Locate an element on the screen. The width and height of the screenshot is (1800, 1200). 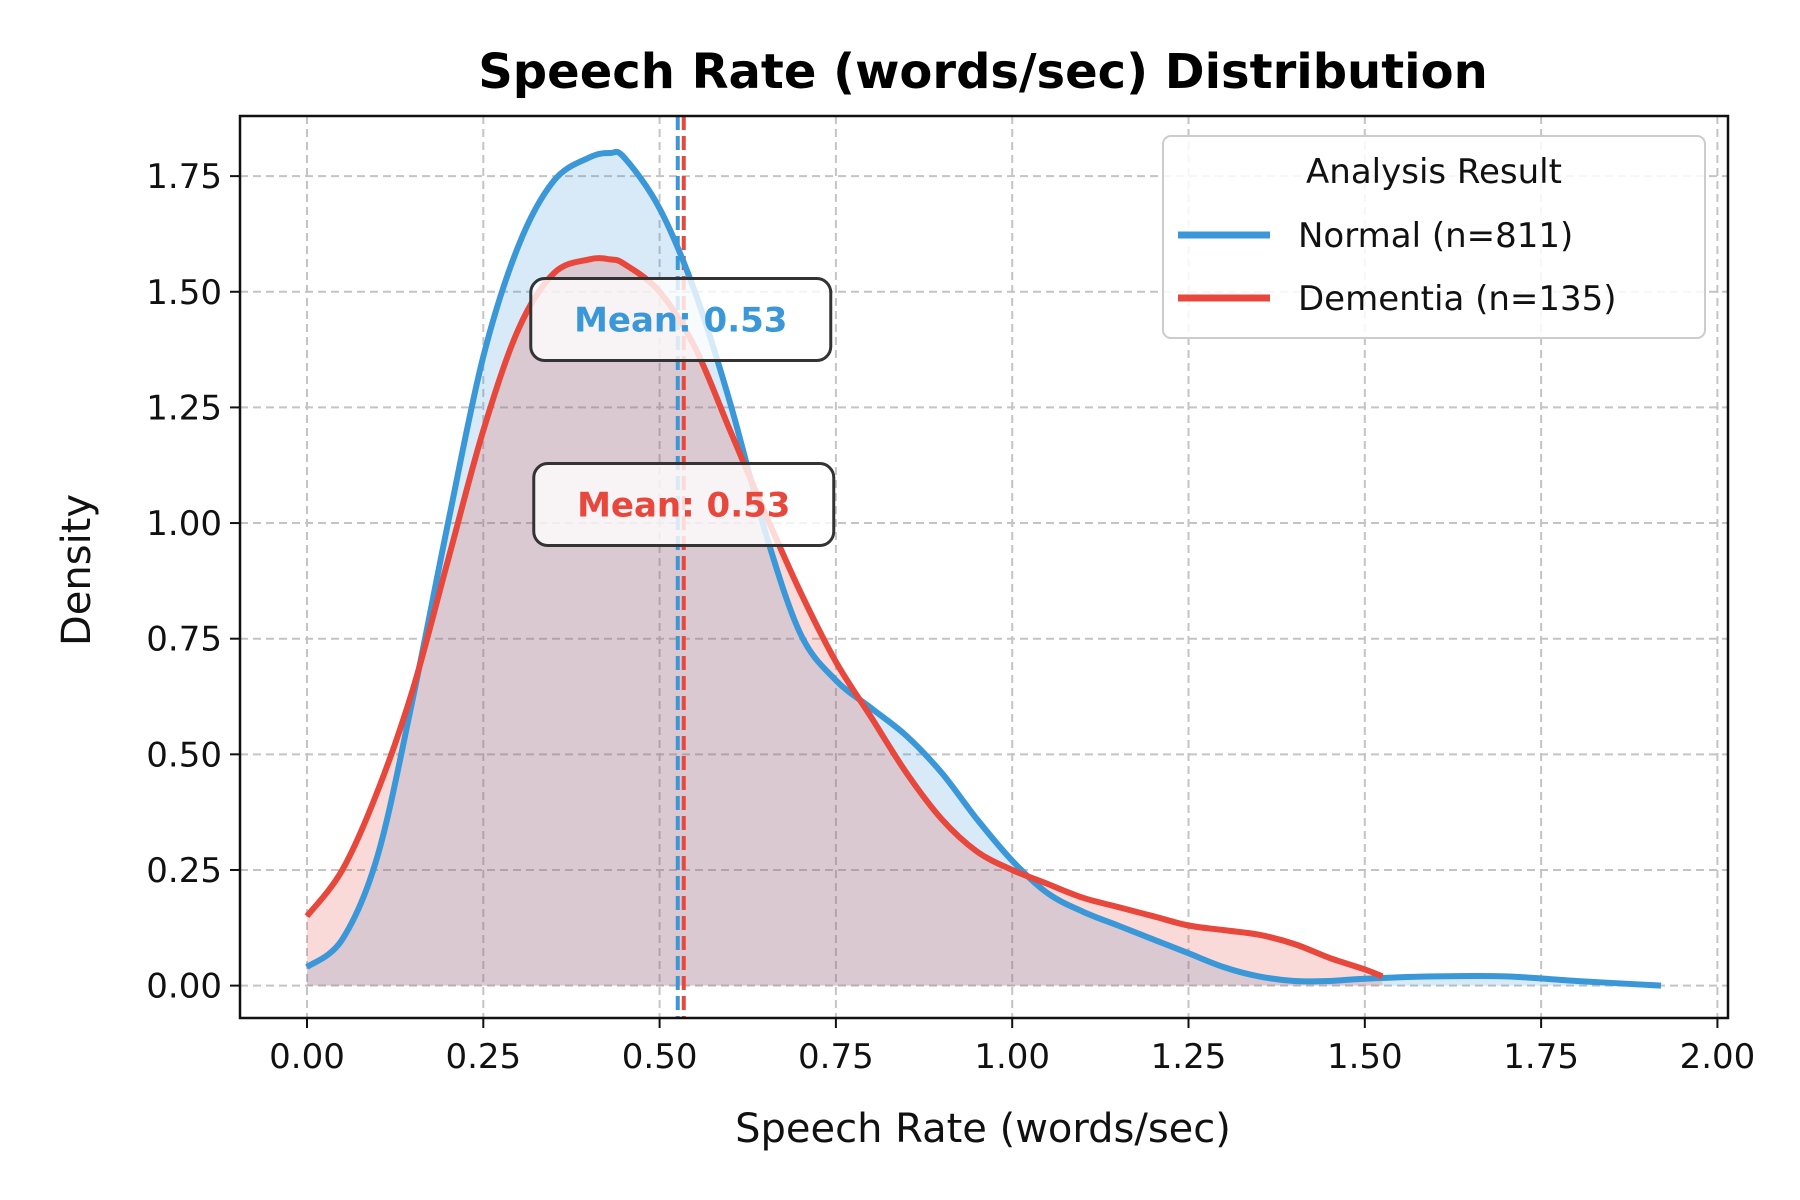
legend-label-dementia: Dementia (n=135) is located at coordinates (1457, 299).